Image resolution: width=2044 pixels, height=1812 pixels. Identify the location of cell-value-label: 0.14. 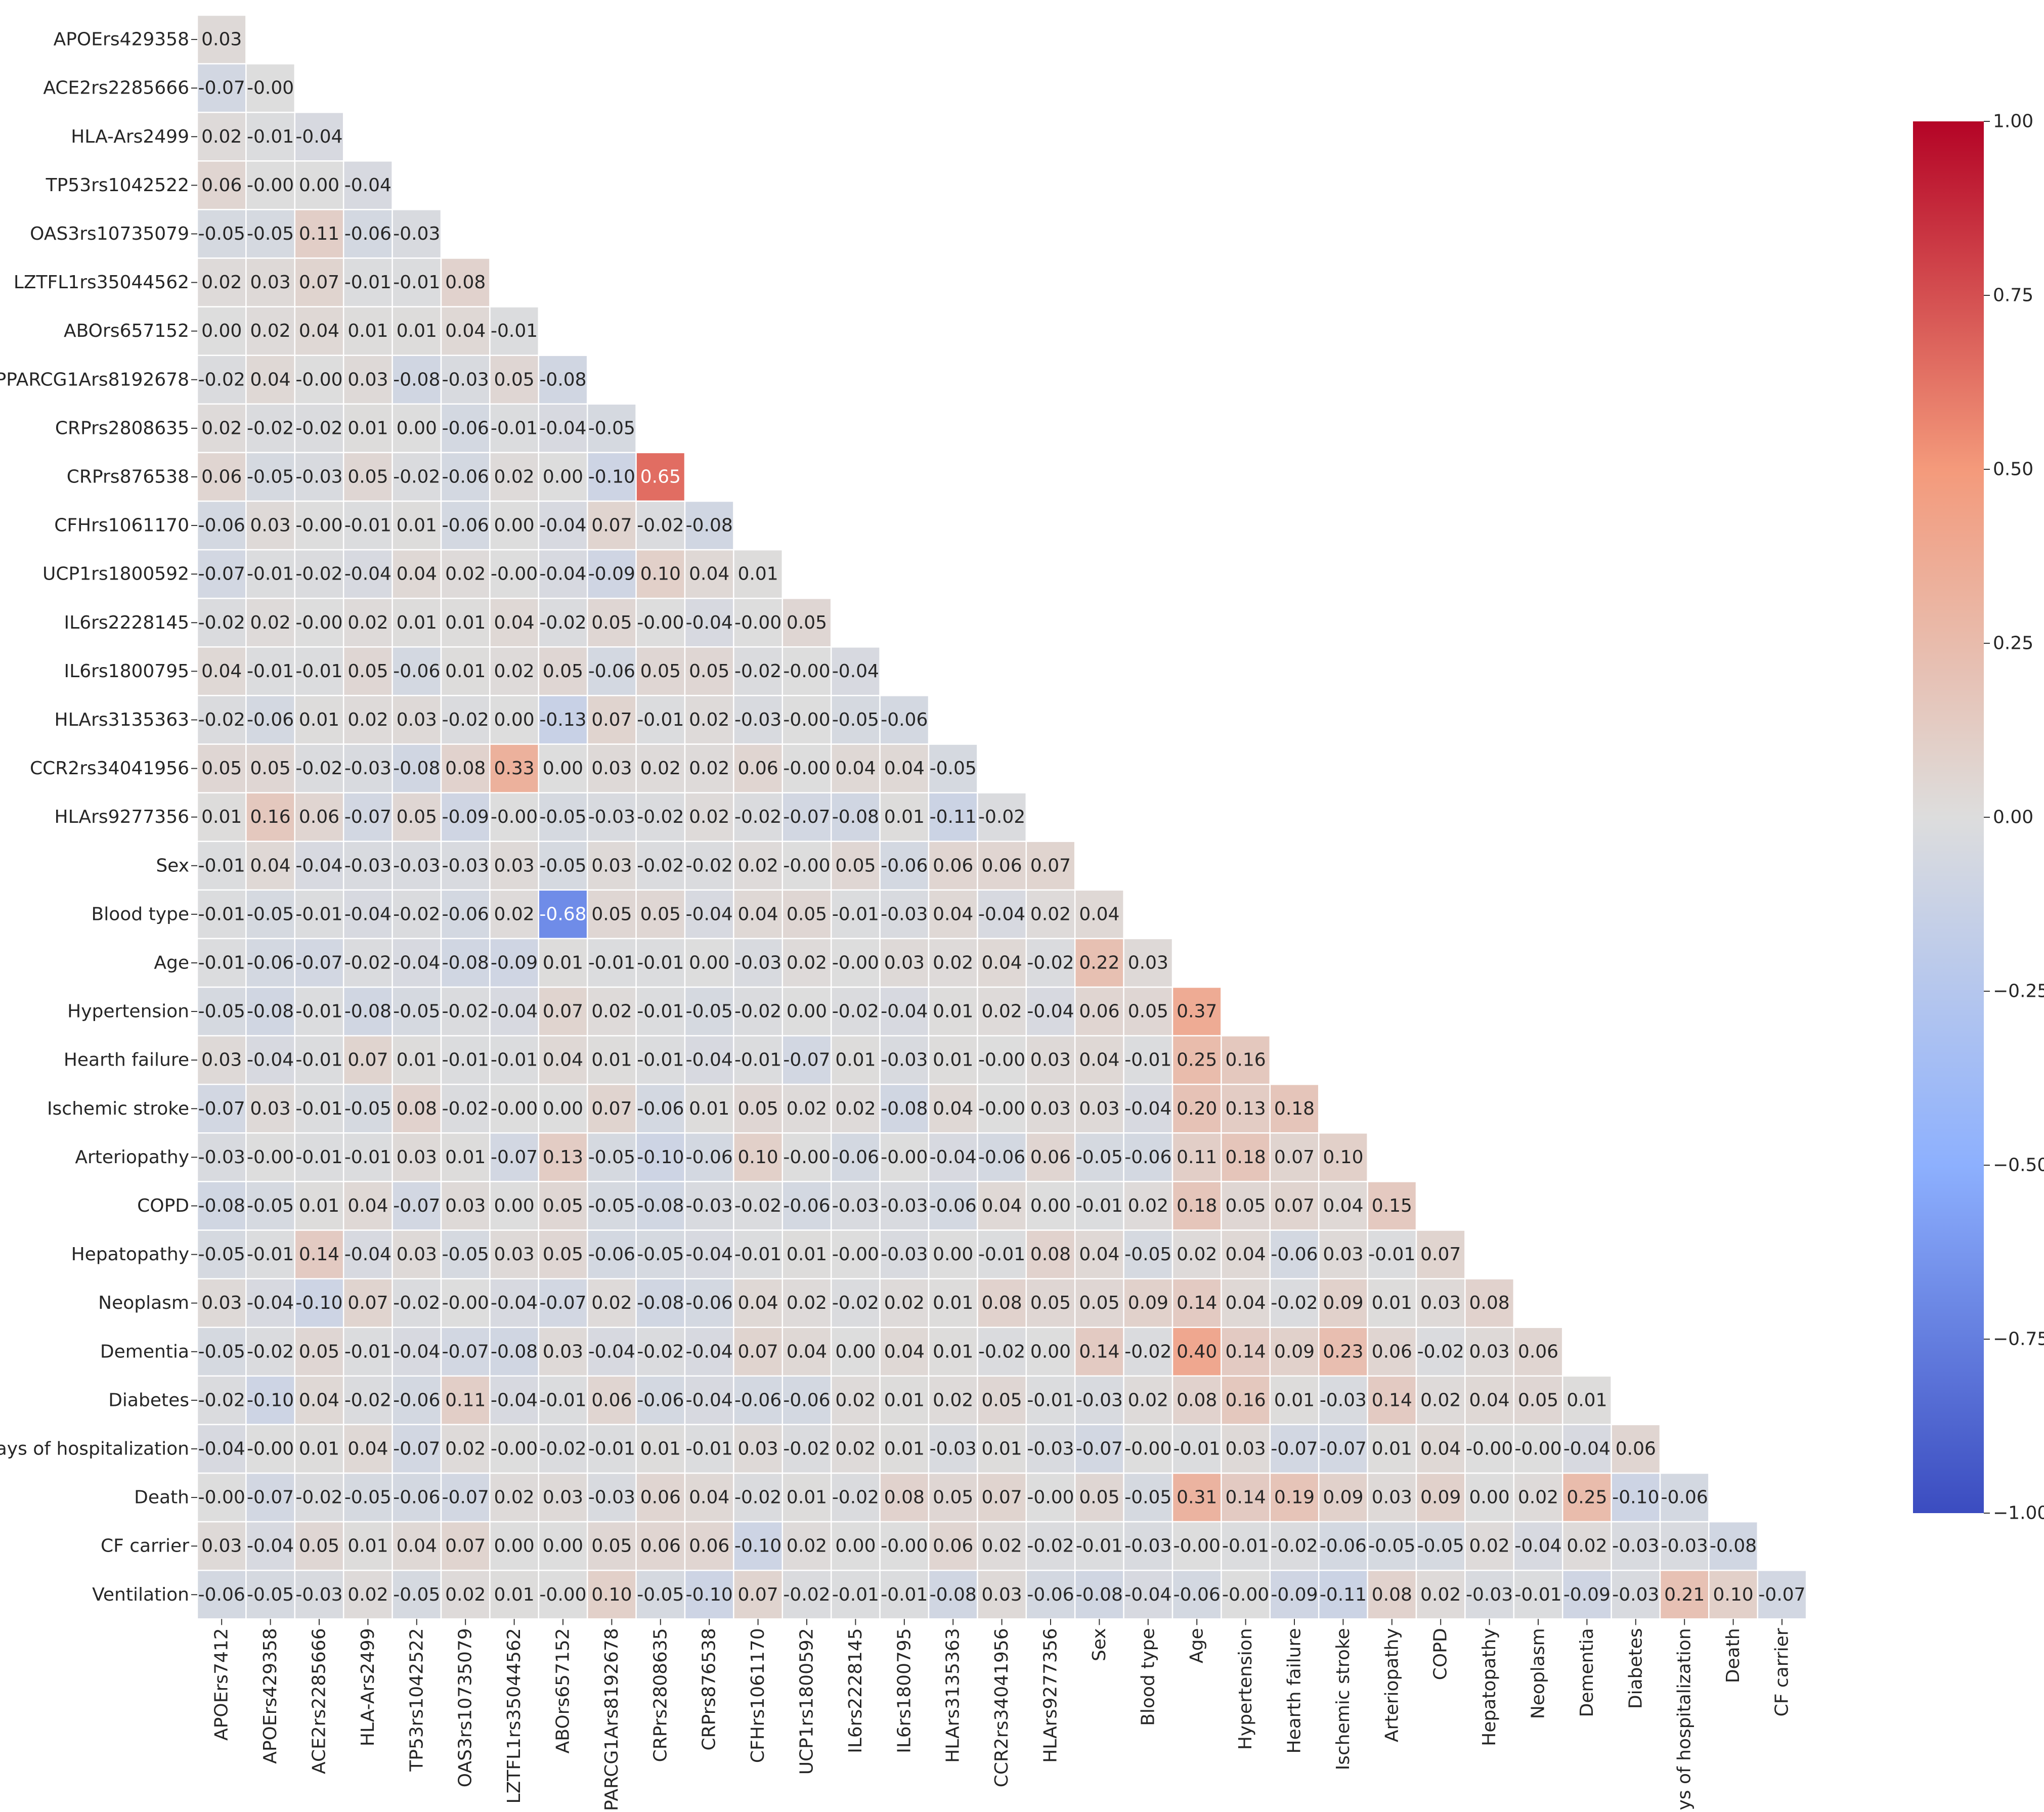
(1246, 1497).